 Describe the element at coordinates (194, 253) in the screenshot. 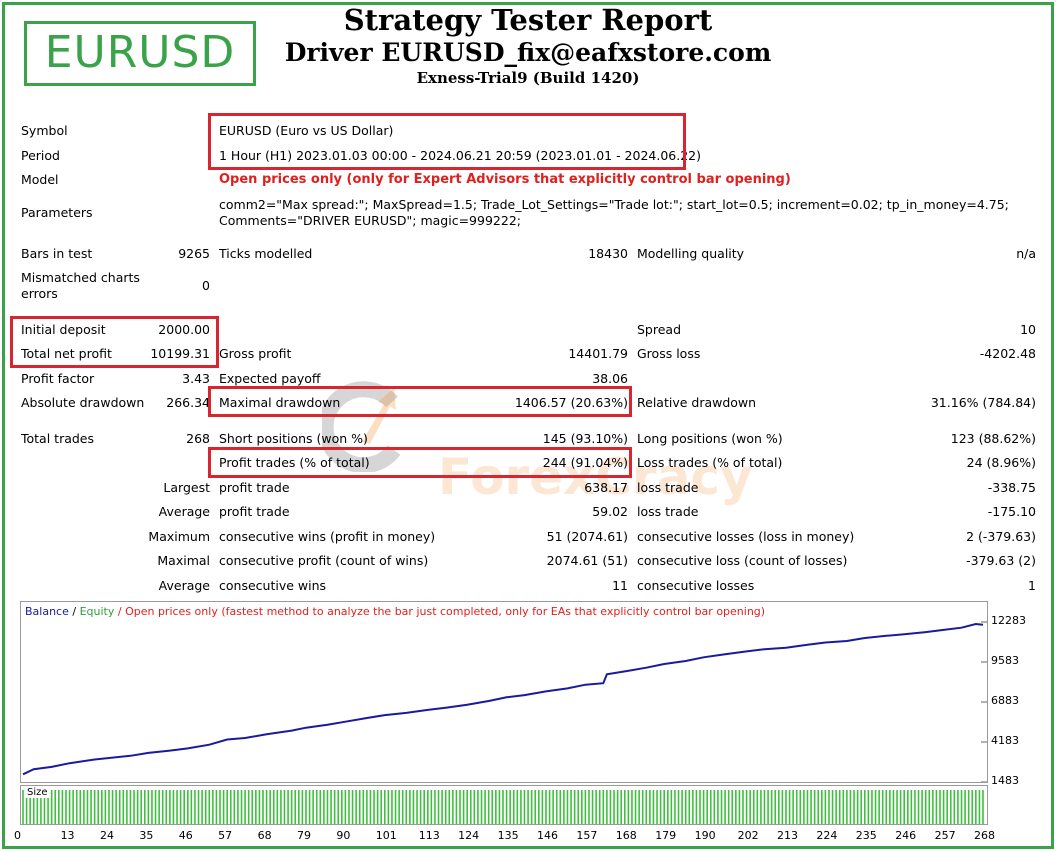

I see `bars-value: 9265` at that location.